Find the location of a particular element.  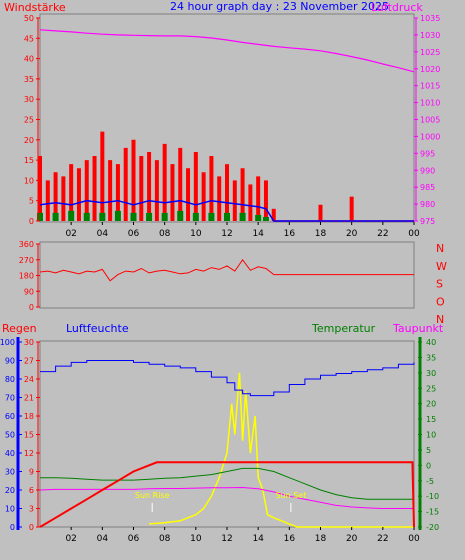

direction-line is located at coordinates (226, 270).